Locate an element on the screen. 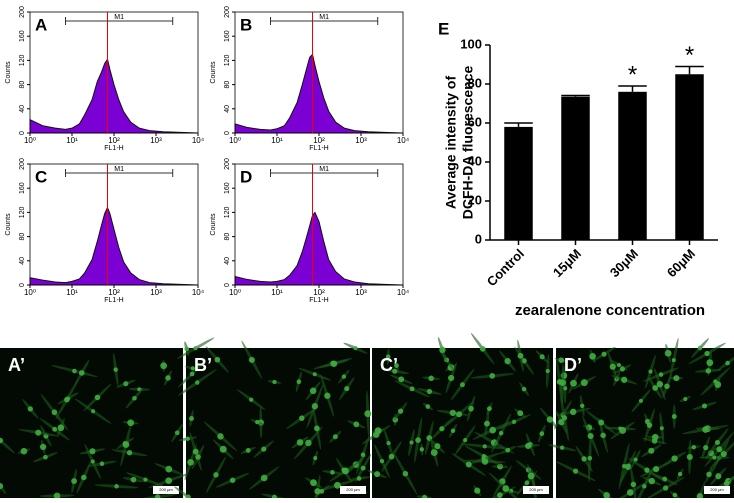 Image resolution: width=734 pixels, height=503 pixels. micrograph-label: B’ is located at coordinates (203, 365).